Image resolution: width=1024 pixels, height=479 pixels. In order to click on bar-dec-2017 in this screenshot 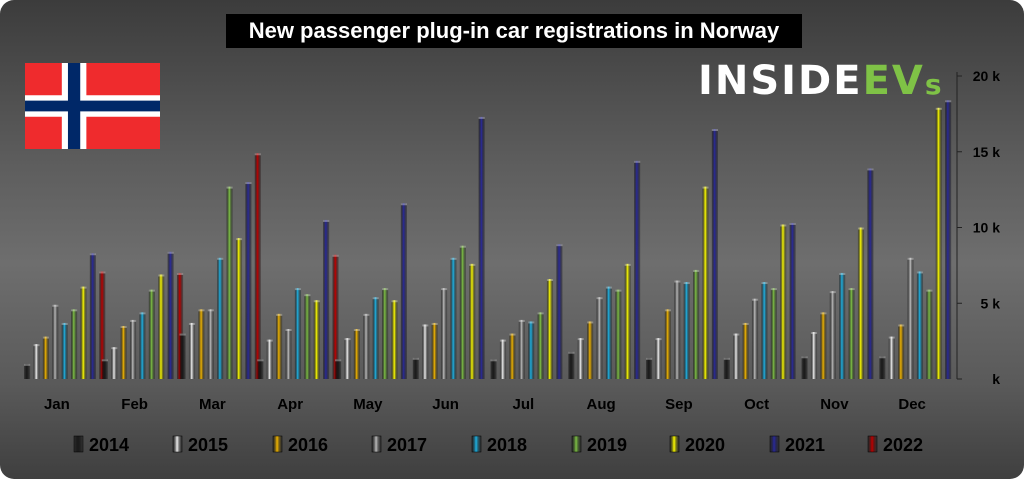, I will do `click(910, 318)`.